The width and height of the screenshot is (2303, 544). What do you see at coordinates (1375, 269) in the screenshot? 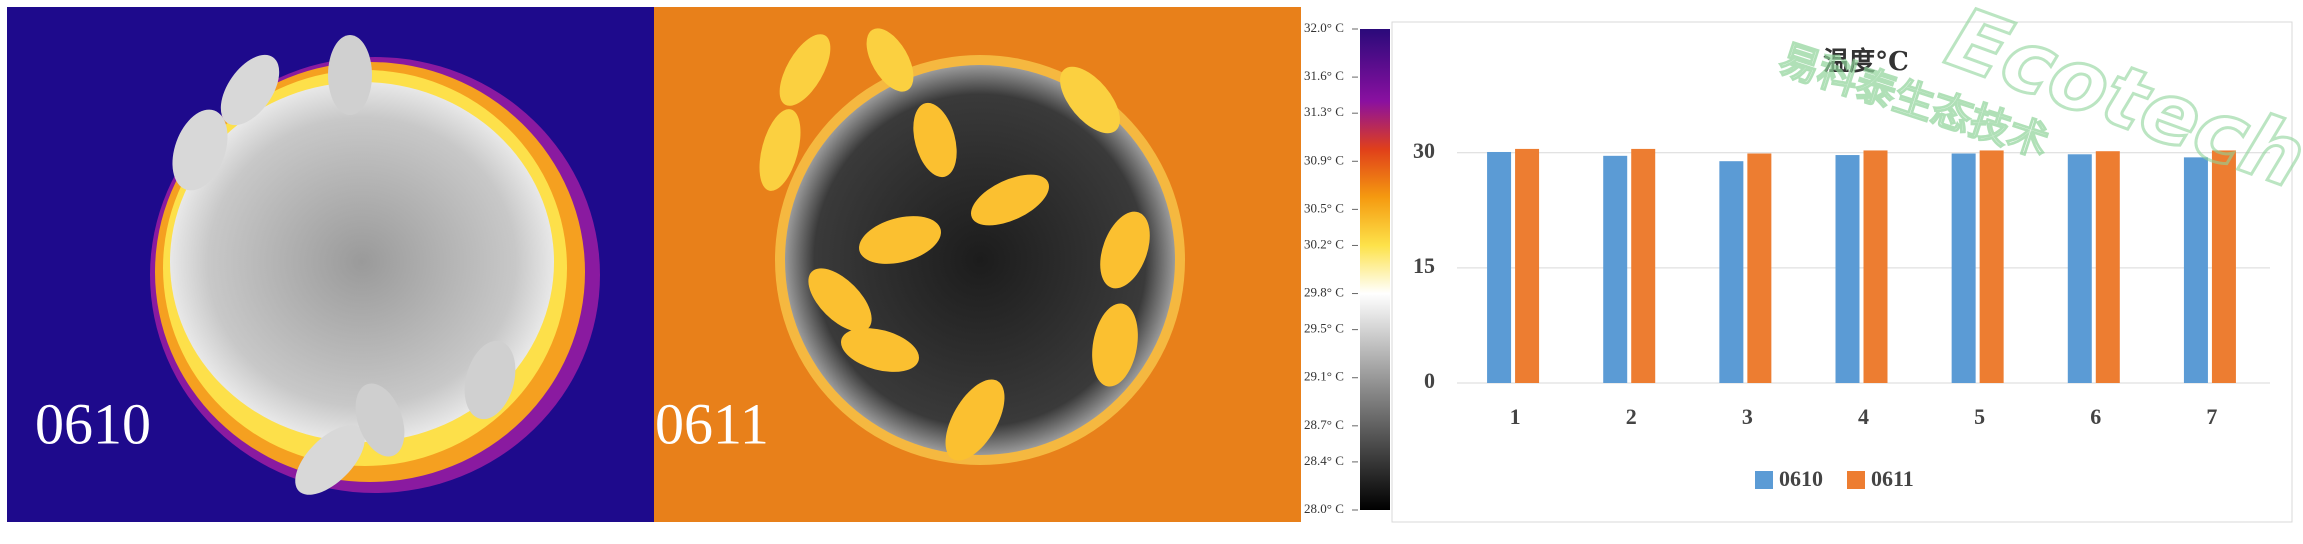
I see `colorbar` at bounding box center [1375, 269].